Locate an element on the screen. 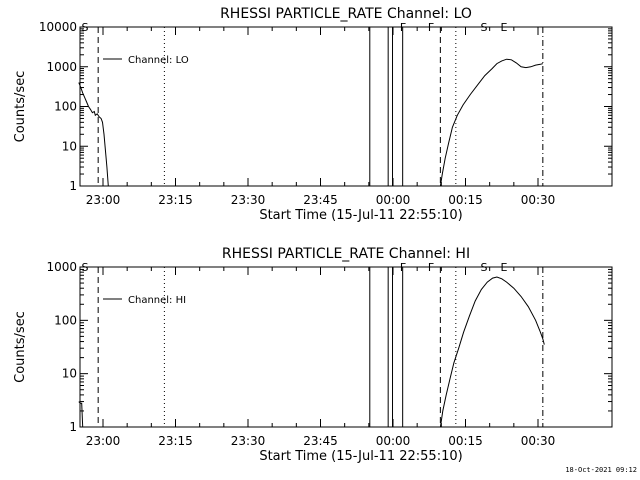  legend: Channel: LO is located at coordinates (146, 60).